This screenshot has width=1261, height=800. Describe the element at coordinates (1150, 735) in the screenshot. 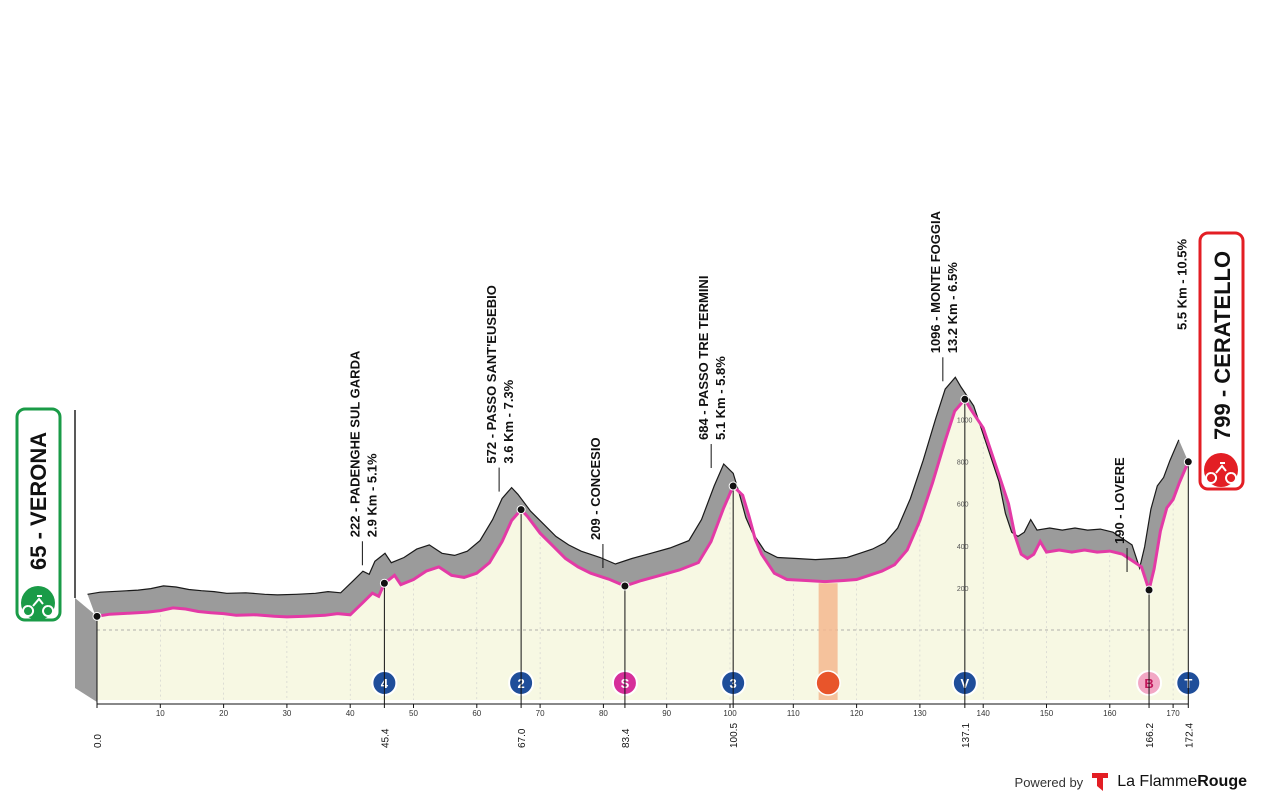

I see `point-distance: 166.2` at that location.